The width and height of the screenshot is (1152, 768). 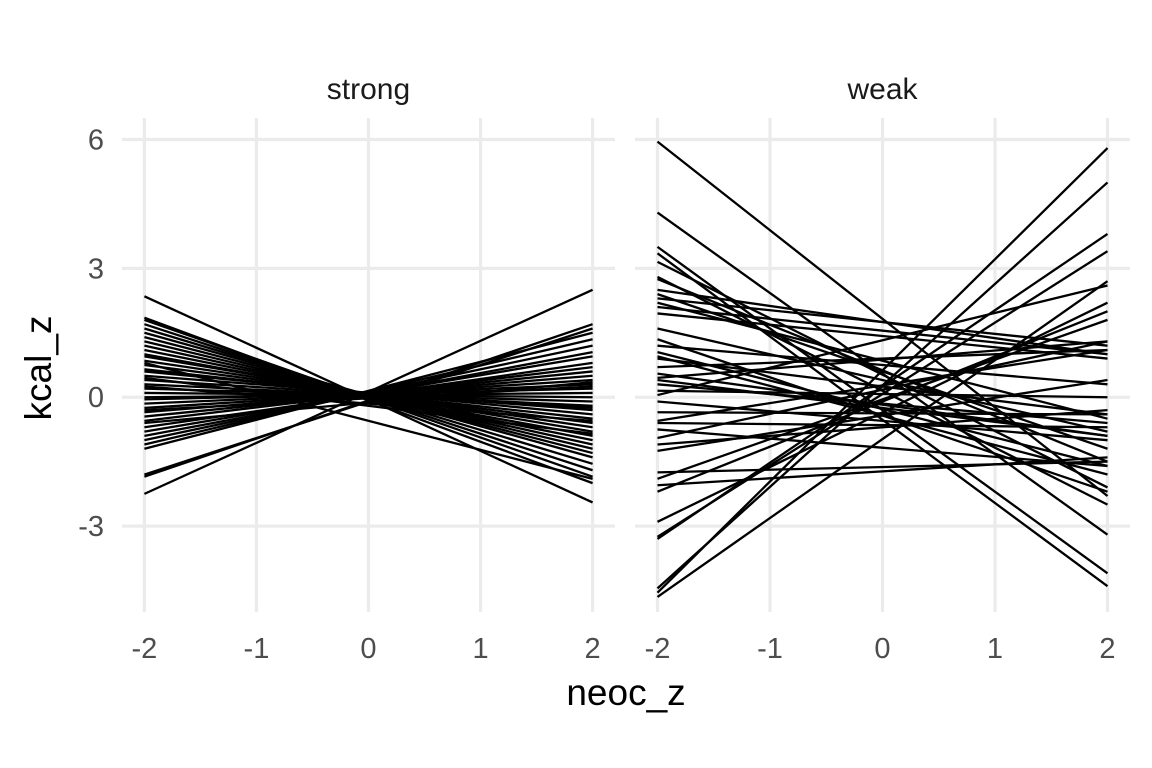 I want to click on y-axis-title-group: kcal_z, so click(x=38, y=368).